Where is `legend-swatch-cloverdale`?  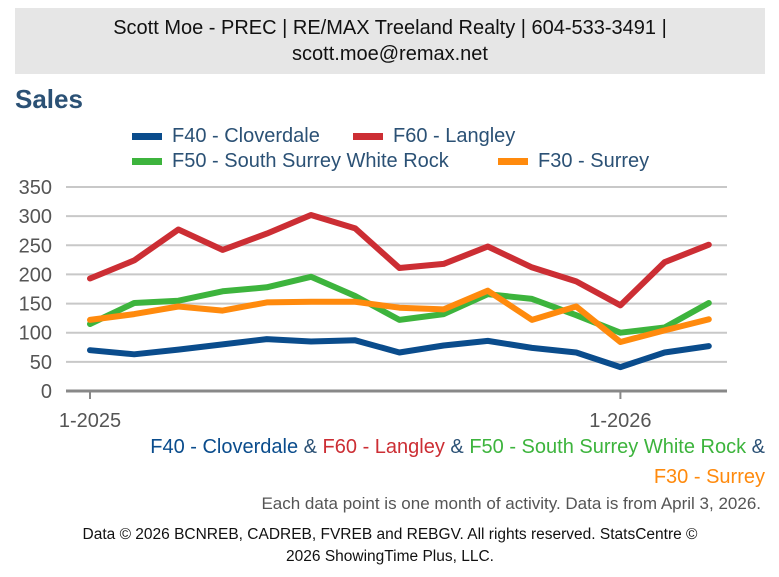 legend-swatch-cloverdale is located at coordinates (147, 136).